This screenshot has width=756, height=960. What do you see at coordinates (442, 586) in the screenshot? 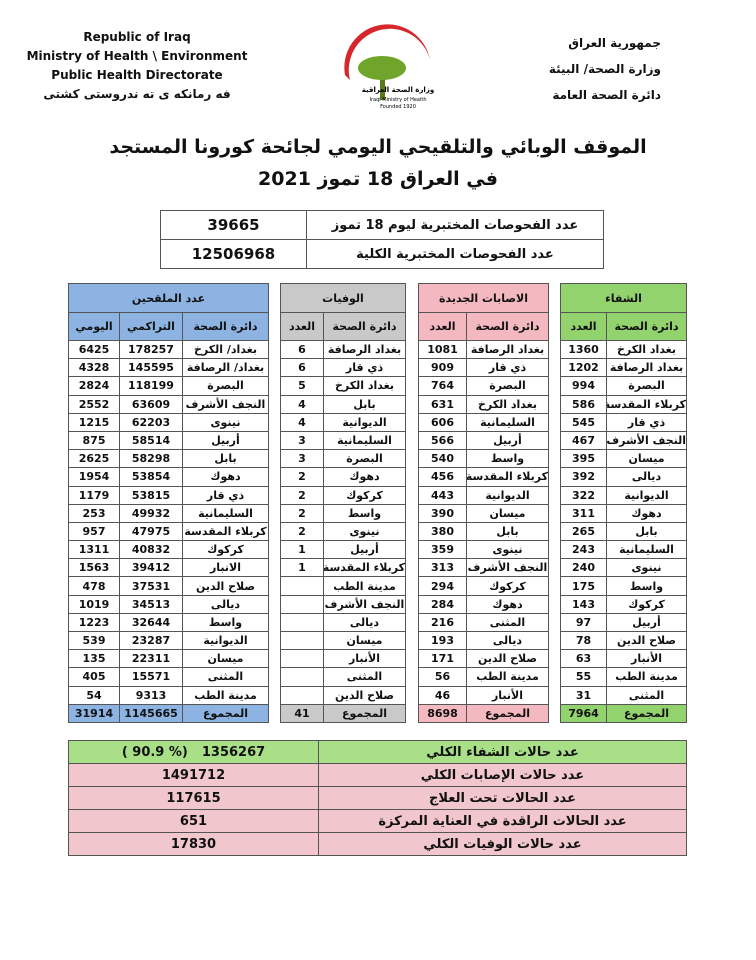
I see `count-cell: 294` at bounding box center [442, 586].